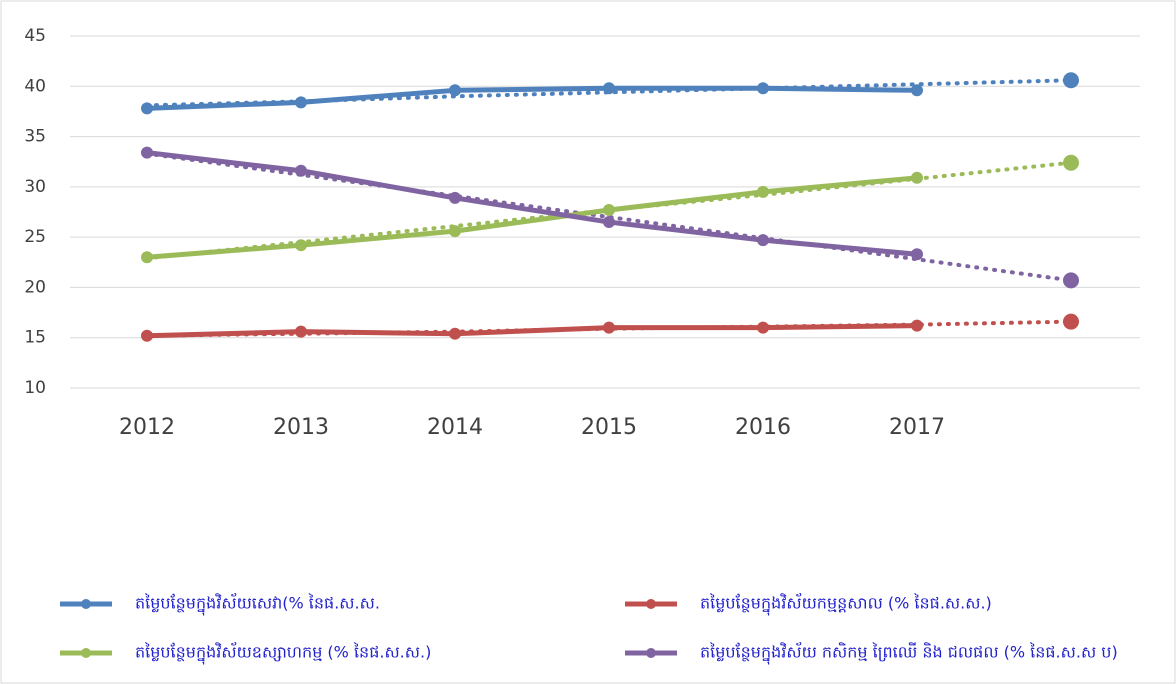 This screenshot has height=684, width=1176. Describe the element at coordinates (763, 427) in the screenshot. I see `x-tick-label: 2016` at that location.